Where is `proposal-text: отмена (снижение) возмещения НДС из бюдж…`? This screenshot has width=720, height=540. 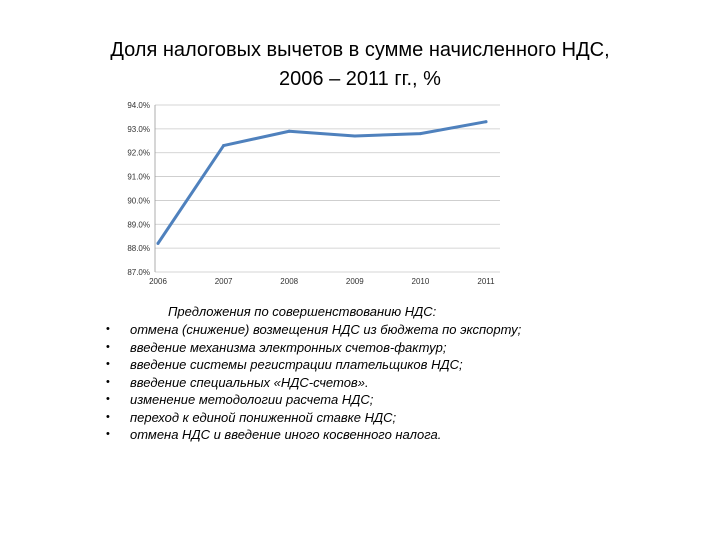
proposal-text: отмена (снижение) возмещения НДС из бюдж… is located at coordinates (326, 329).